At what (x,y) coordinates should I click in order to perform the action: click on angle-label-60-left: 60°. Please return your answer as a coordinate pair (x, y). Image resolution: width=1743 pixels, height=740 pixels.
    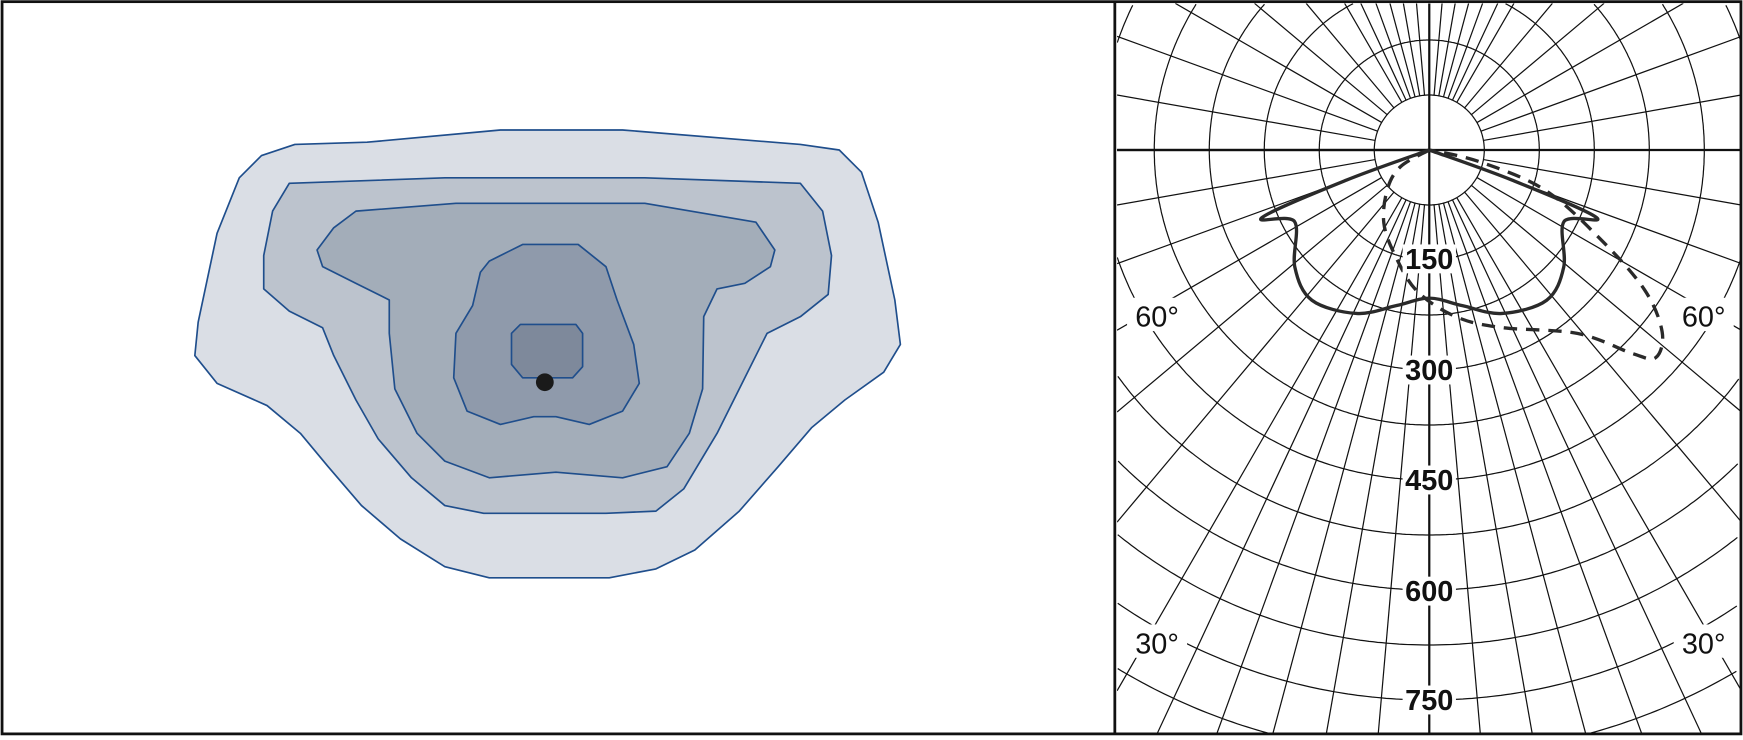
    Looking at the image, I should click on (1157, 318).